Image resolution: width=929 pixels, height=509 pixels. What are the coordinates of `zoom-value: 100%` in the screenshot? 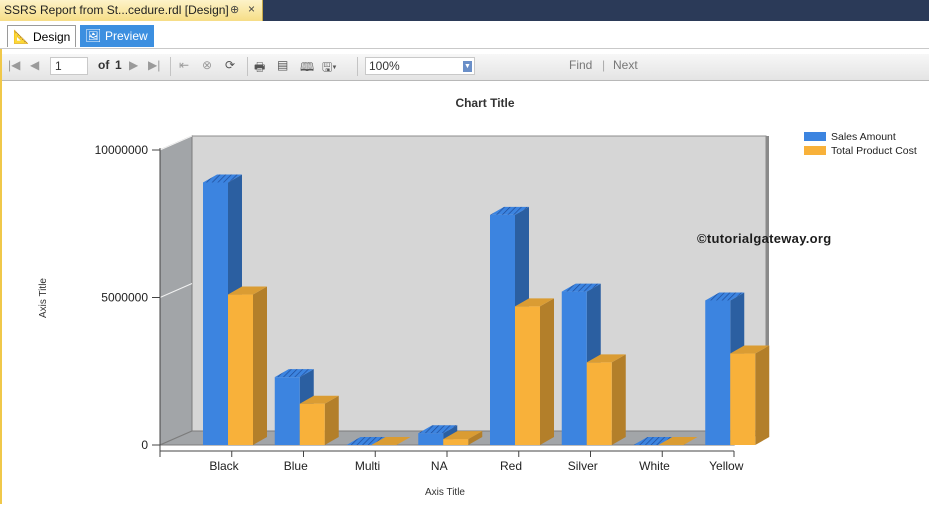 It's located at (384, 66).